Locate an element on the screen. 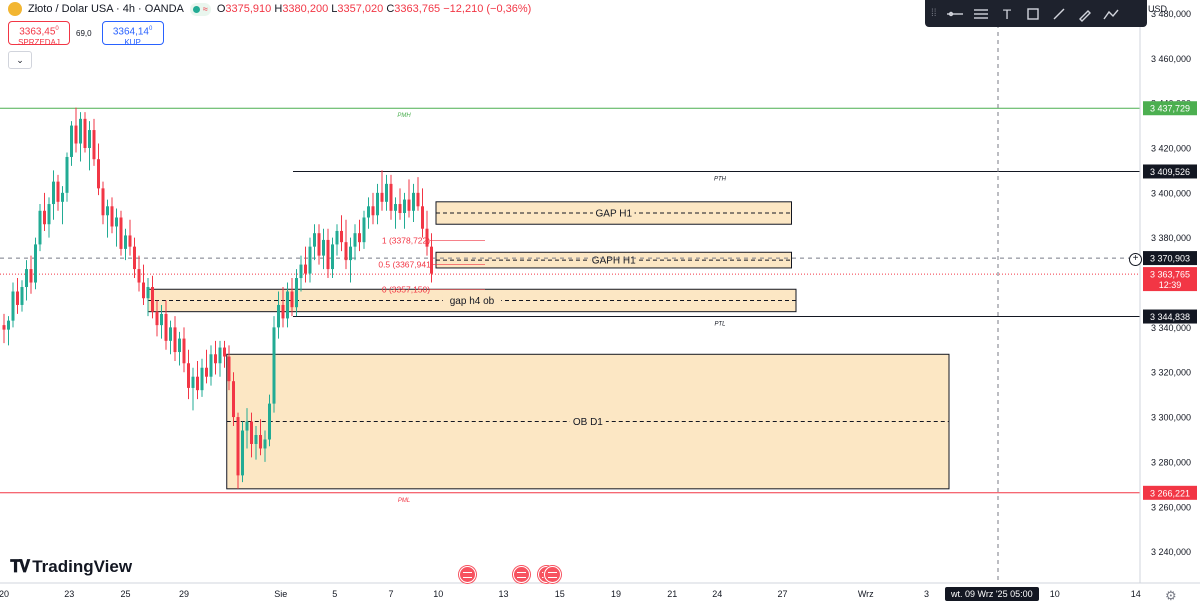 This screenshot has width=1200, height=604. brush-icon is located at coordinates (1085, 14).